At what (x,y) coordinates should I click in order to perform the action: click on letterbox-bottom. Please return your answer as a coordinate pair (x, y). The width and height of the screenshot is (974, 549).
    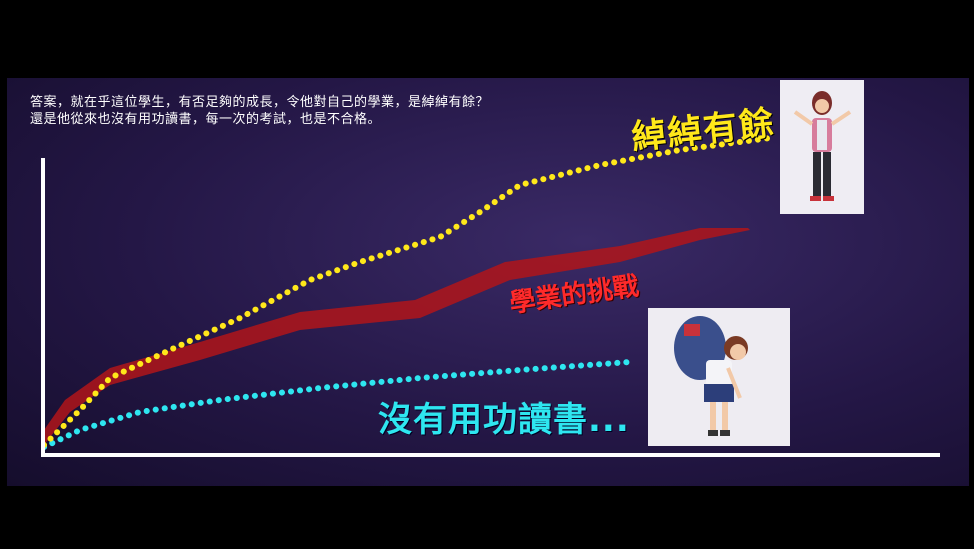
    Looking at the image, I should click on (487, 517).